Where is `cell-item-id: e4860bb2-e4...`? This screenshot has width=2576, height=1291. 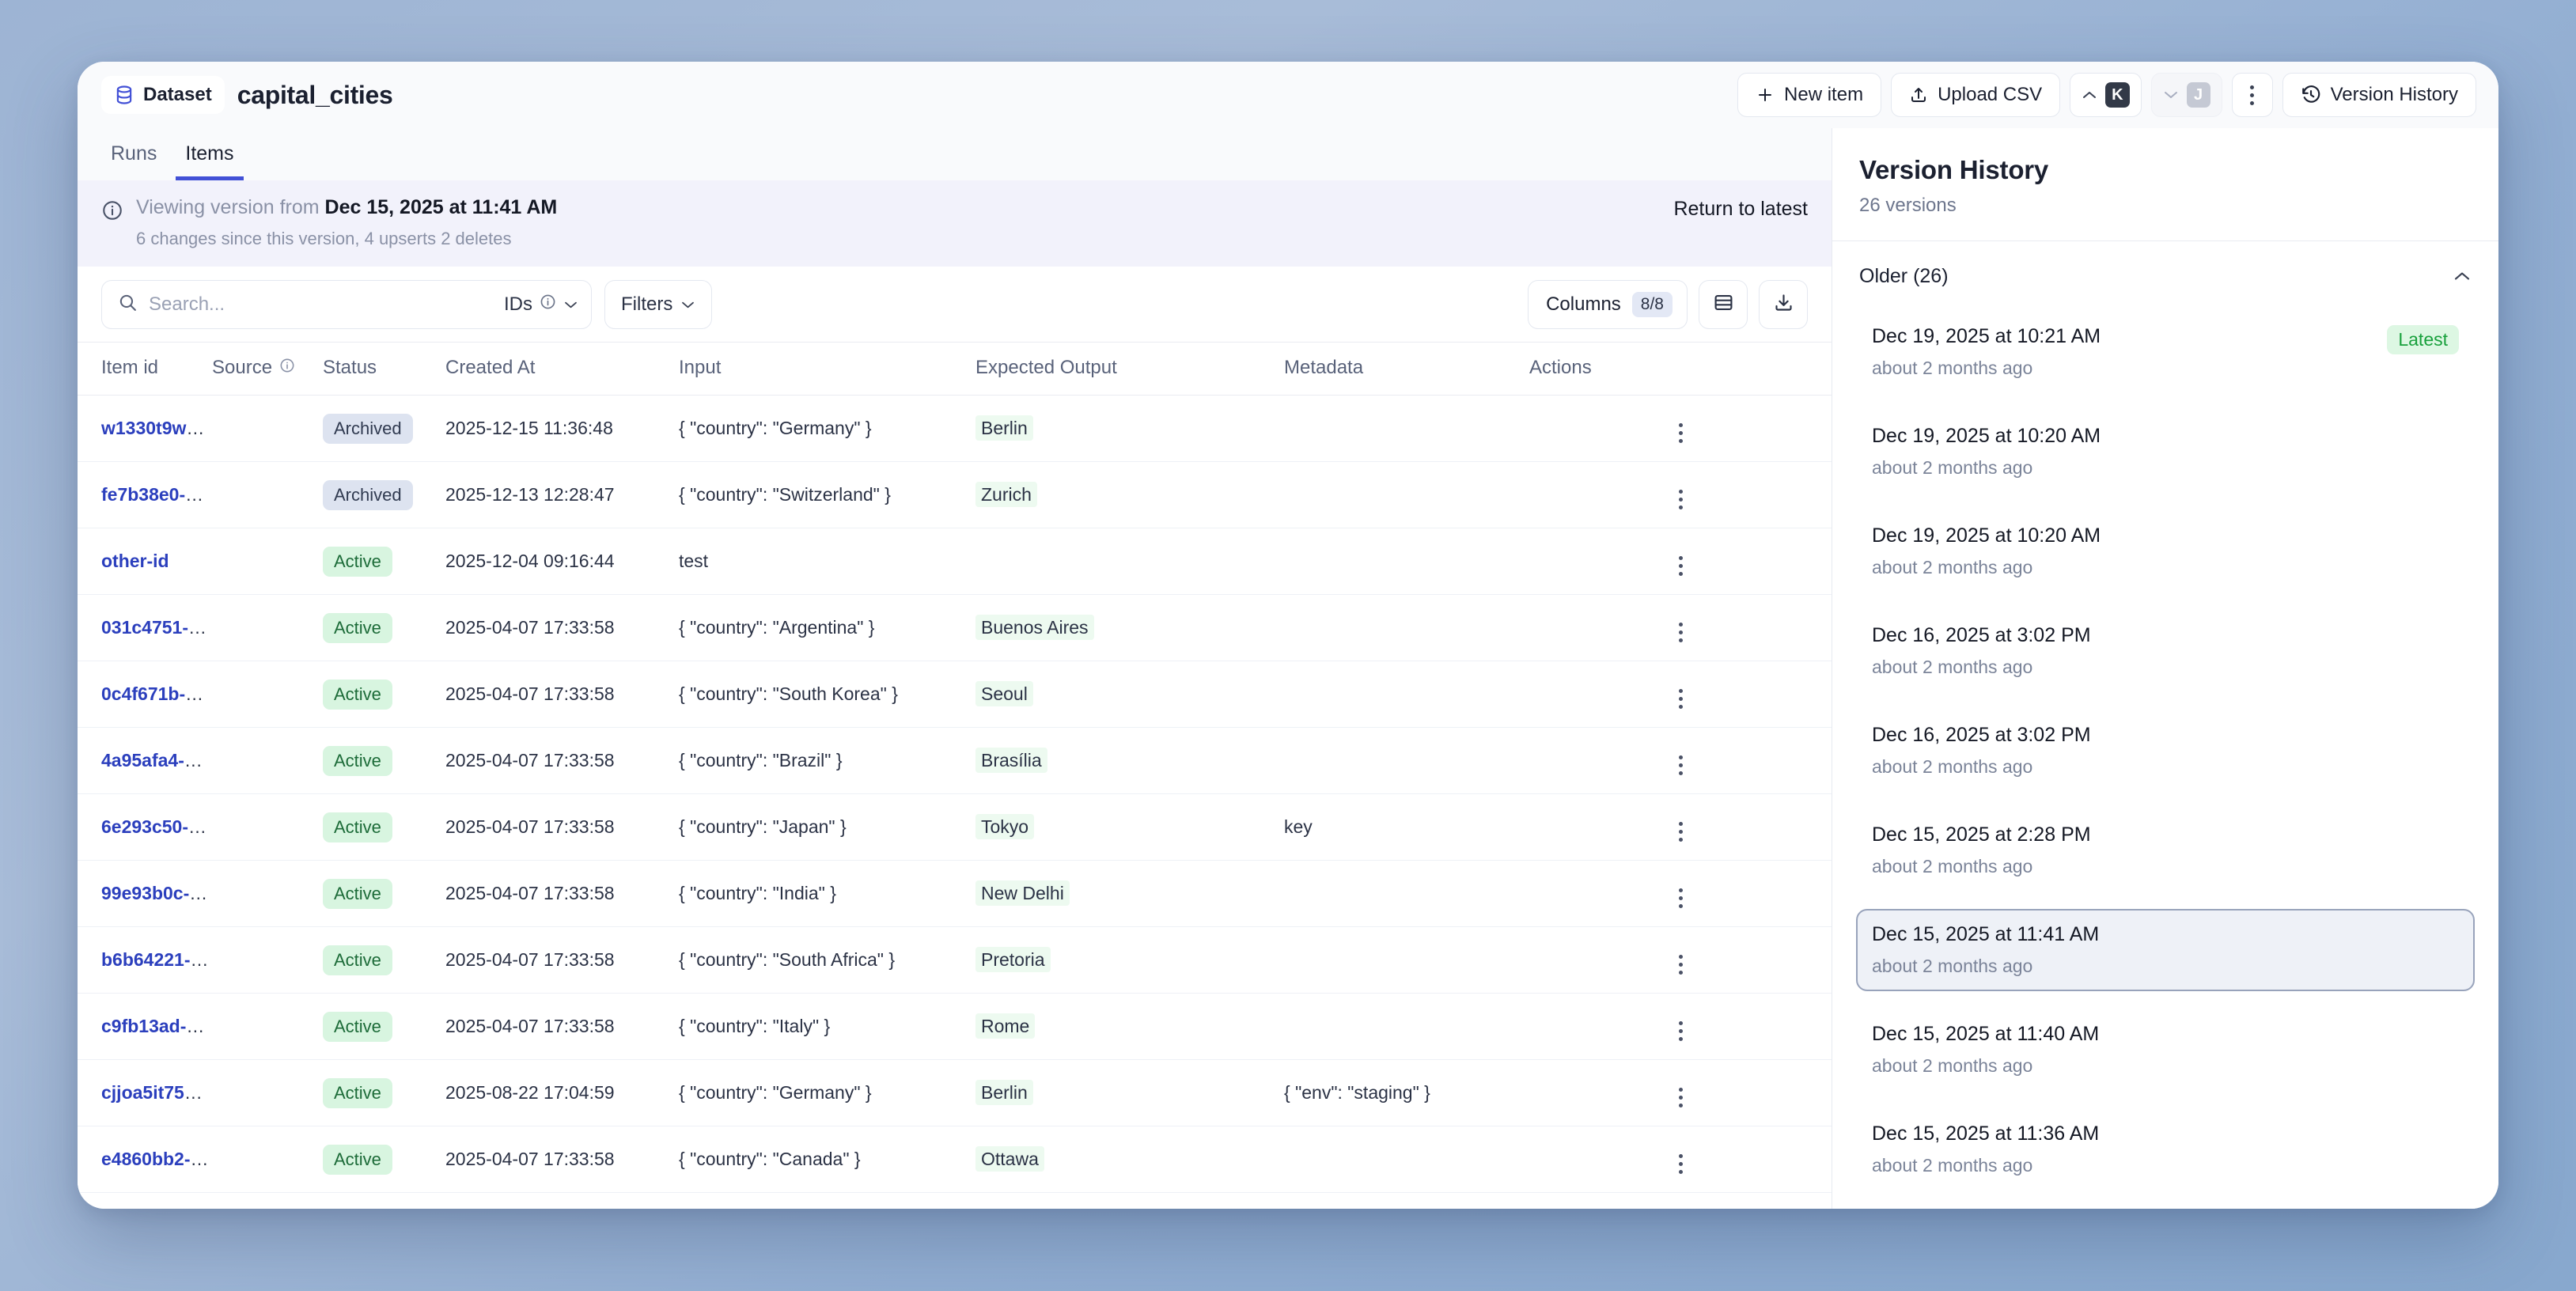 cell-item-id: e4860bb2-e4... is located at coordinates (145, 1159).